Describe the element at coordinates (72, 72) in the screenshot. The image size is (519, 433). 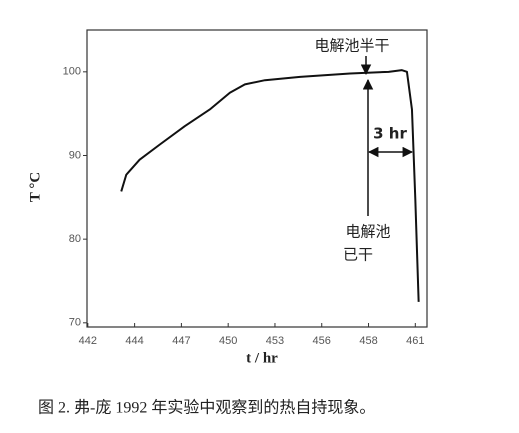
I see `y-tick-label: 100` at that location.